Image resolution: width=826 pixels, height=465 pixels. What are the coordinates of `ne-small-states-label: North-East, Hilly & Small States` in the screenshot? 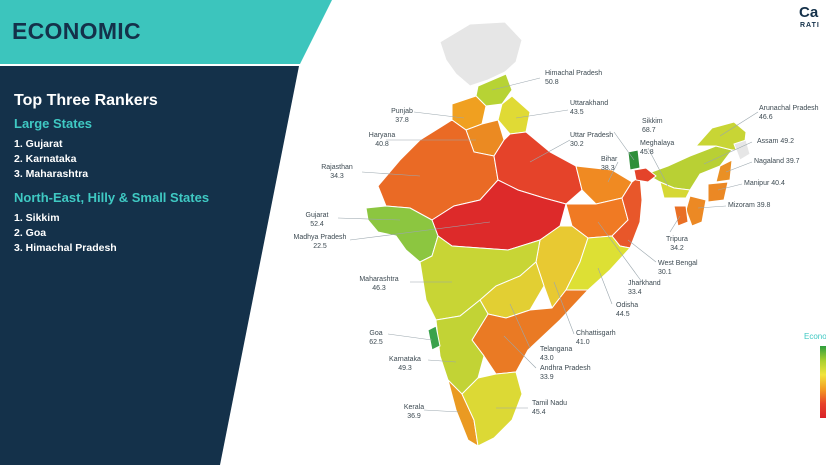 It's located at (112, 197).